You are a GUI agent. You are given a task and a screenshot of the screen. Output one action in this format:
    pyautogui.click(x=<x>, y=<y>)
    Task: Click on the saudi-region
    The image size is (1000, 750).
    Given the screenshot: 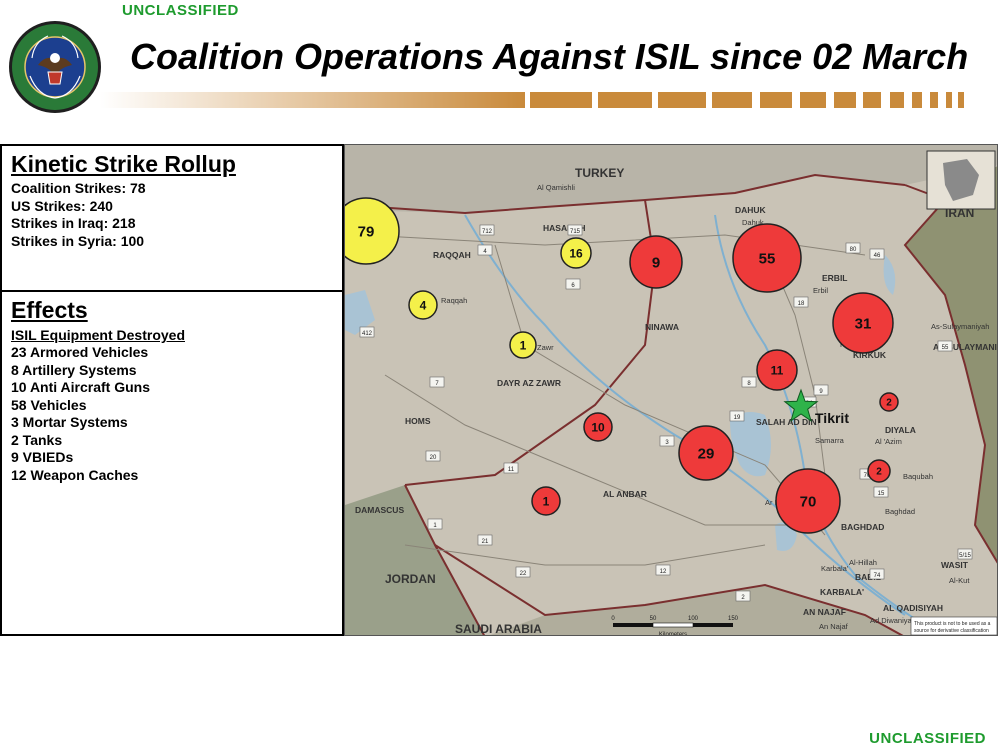 What is the action you would take?
    pyautogui.click(x=696, y=610)
    